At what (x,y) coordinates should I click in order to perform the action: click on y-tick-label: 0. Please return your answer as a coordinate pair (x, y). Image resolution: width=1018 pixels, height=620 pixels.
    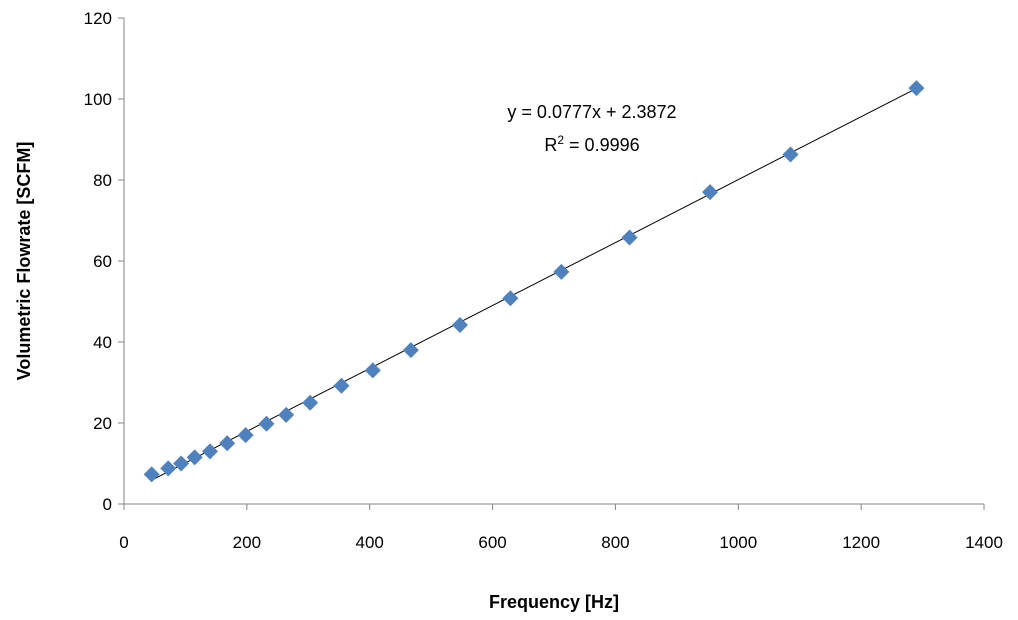
    Looking at the image, I should click on (107, 504).